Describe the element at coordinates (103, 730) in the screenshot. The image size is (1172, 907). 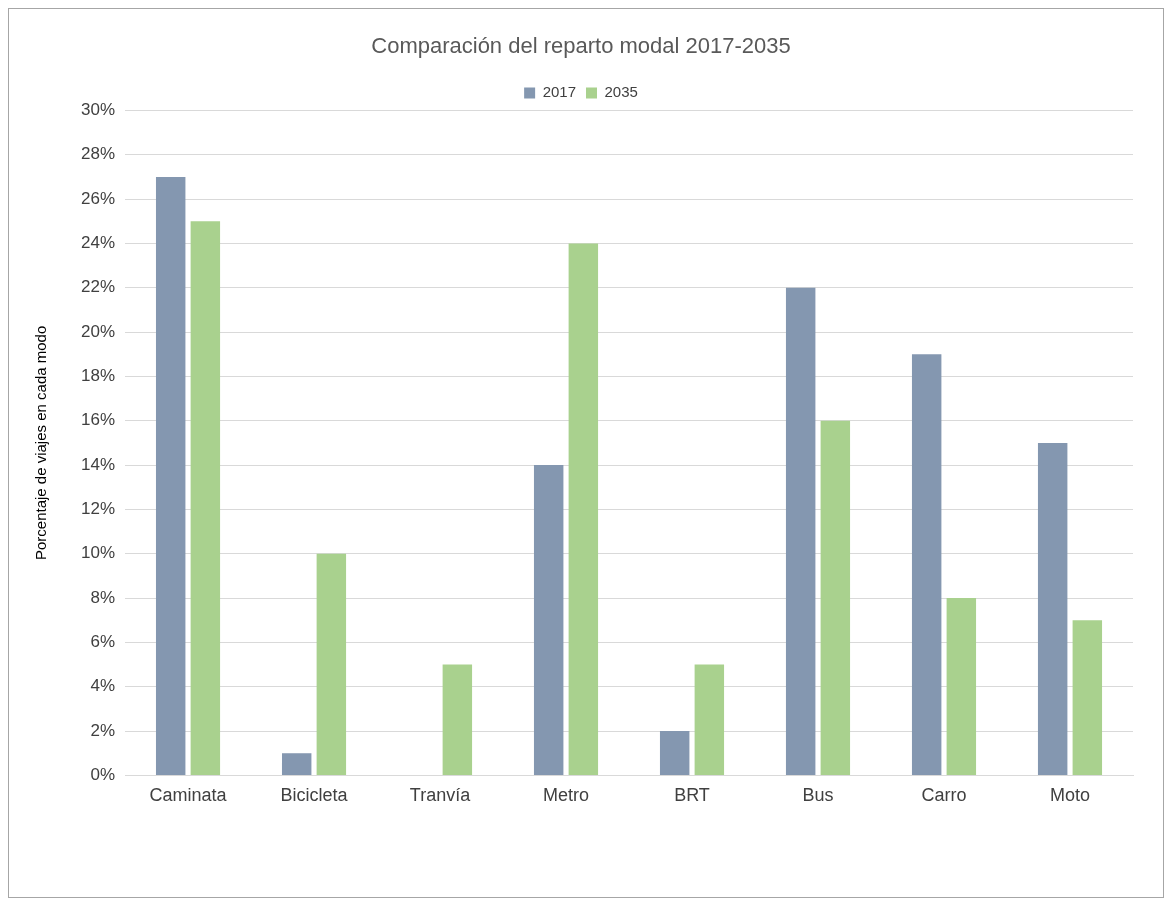
I see `y-tick-label: 2%` at that location.